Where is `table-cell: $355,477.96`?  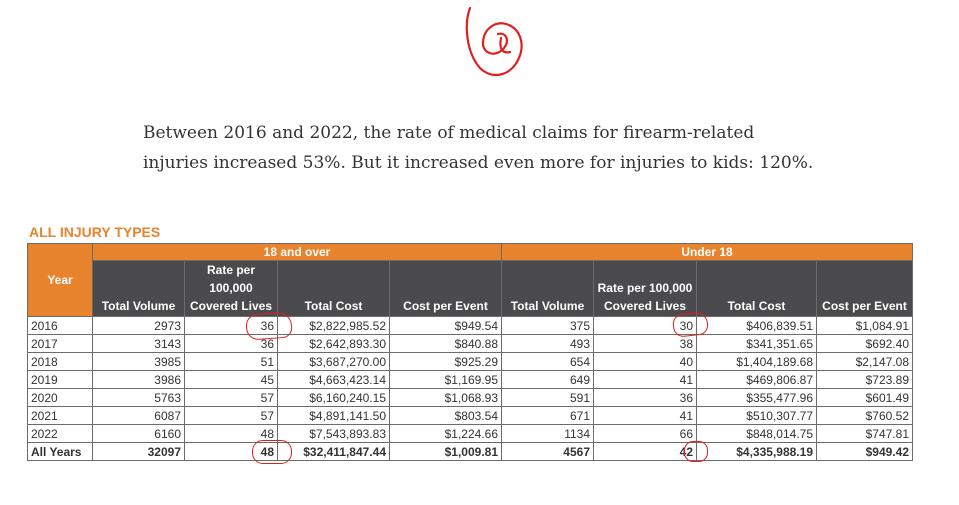 table-cell: $355,477.96 is located at coordinates (756, 397).